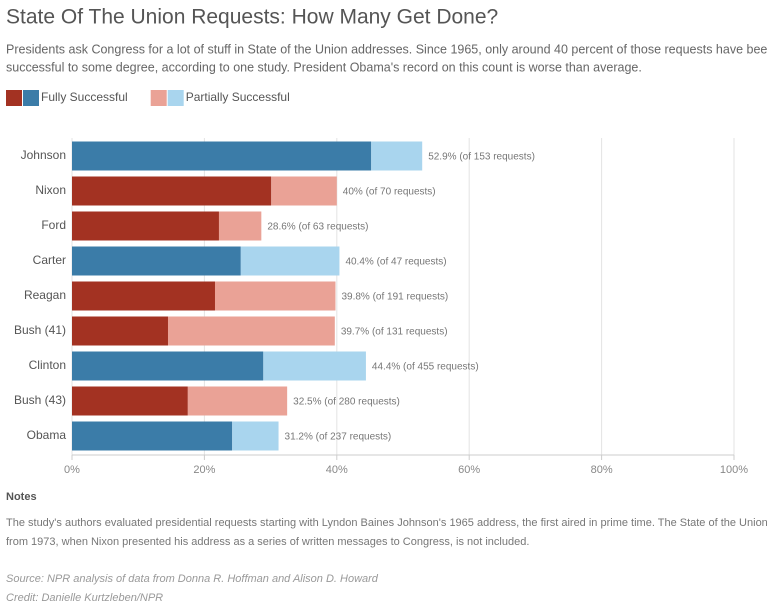  What do you see at coordinates (72, 470) in the screenshot?
I see `x-tick-label: 0%` at bounding box center [72, 470].